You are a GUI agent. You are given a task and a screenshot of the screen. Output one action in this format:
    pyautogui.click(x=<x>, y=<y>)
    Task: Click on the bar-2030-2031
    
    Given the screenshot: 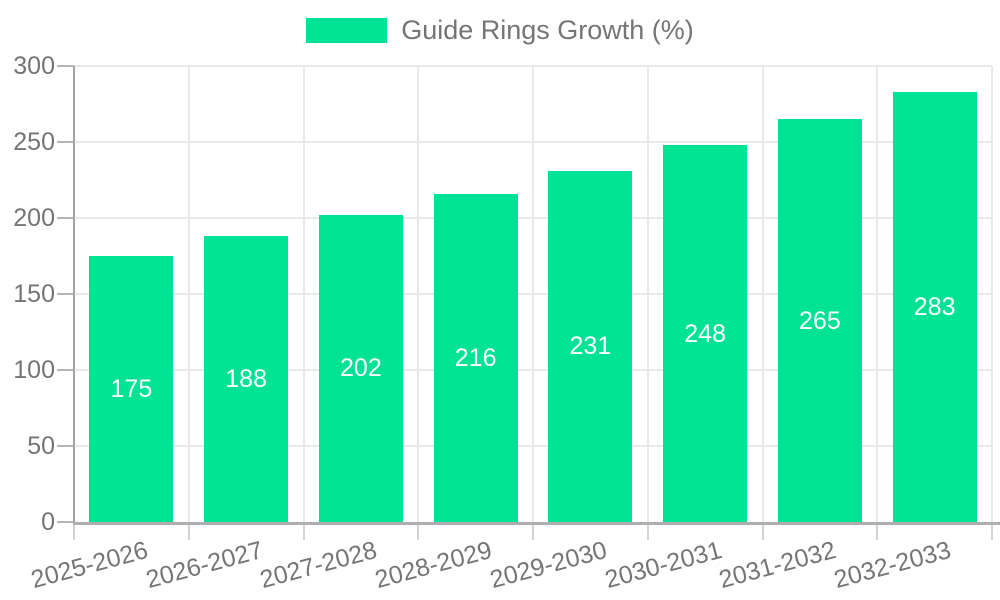 What is the action you would take?
    pyautogui.click(x=705, y=333)
    